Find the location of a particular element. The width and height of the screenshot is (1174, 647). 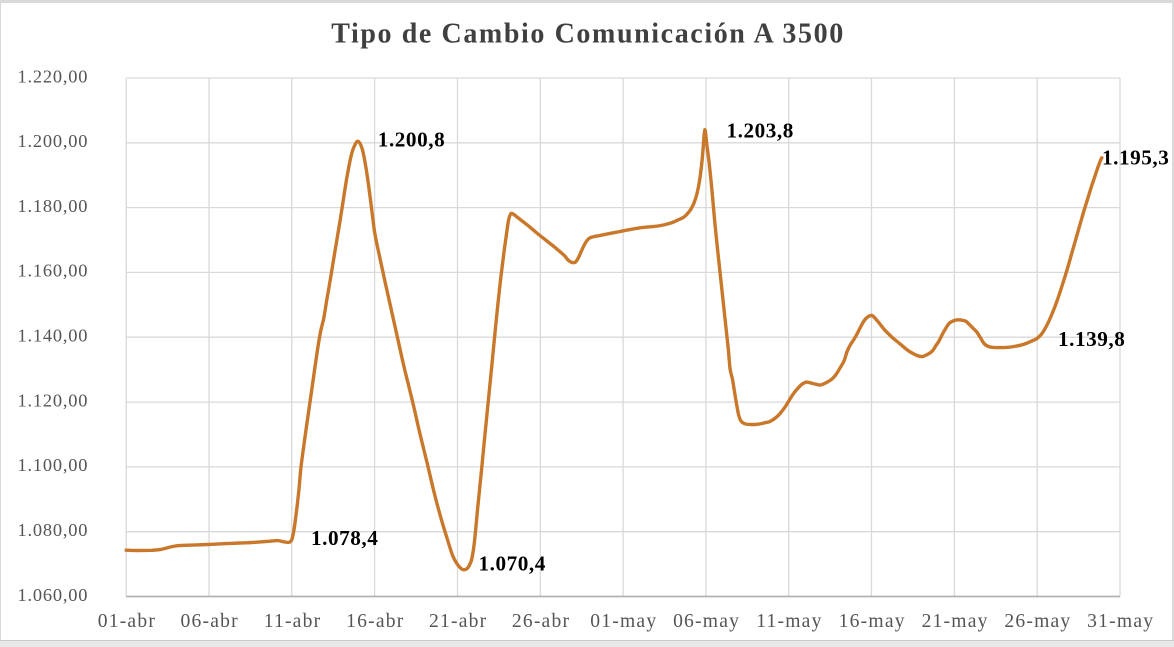

svg-text: 1.060,00 is located at coordinates (53, 595).